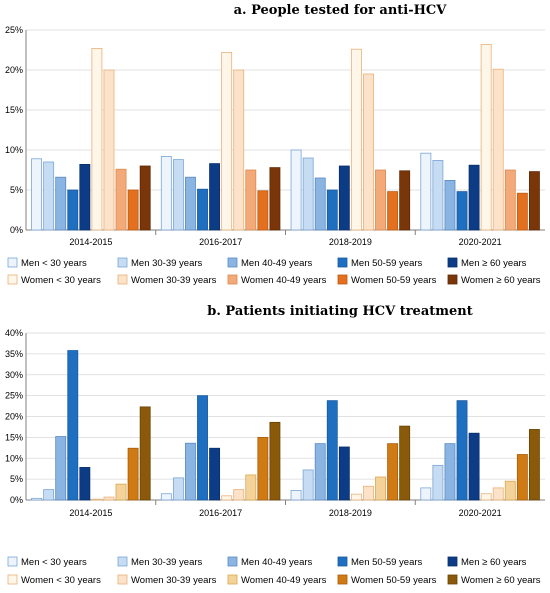 The width and height of the screenshot is (550, 593). Describe the element at coordinates (167, 562) in the screenshot. I see `legend-label: Men 30-39 years` at that location.